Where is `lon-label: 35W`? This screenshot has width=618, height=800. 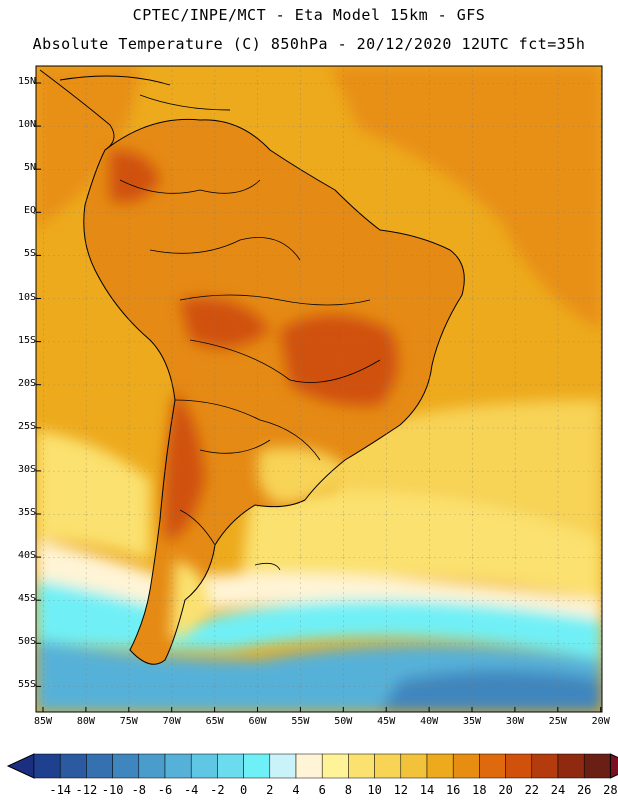 lon-label: 35W is located at coordinates (472, 721).